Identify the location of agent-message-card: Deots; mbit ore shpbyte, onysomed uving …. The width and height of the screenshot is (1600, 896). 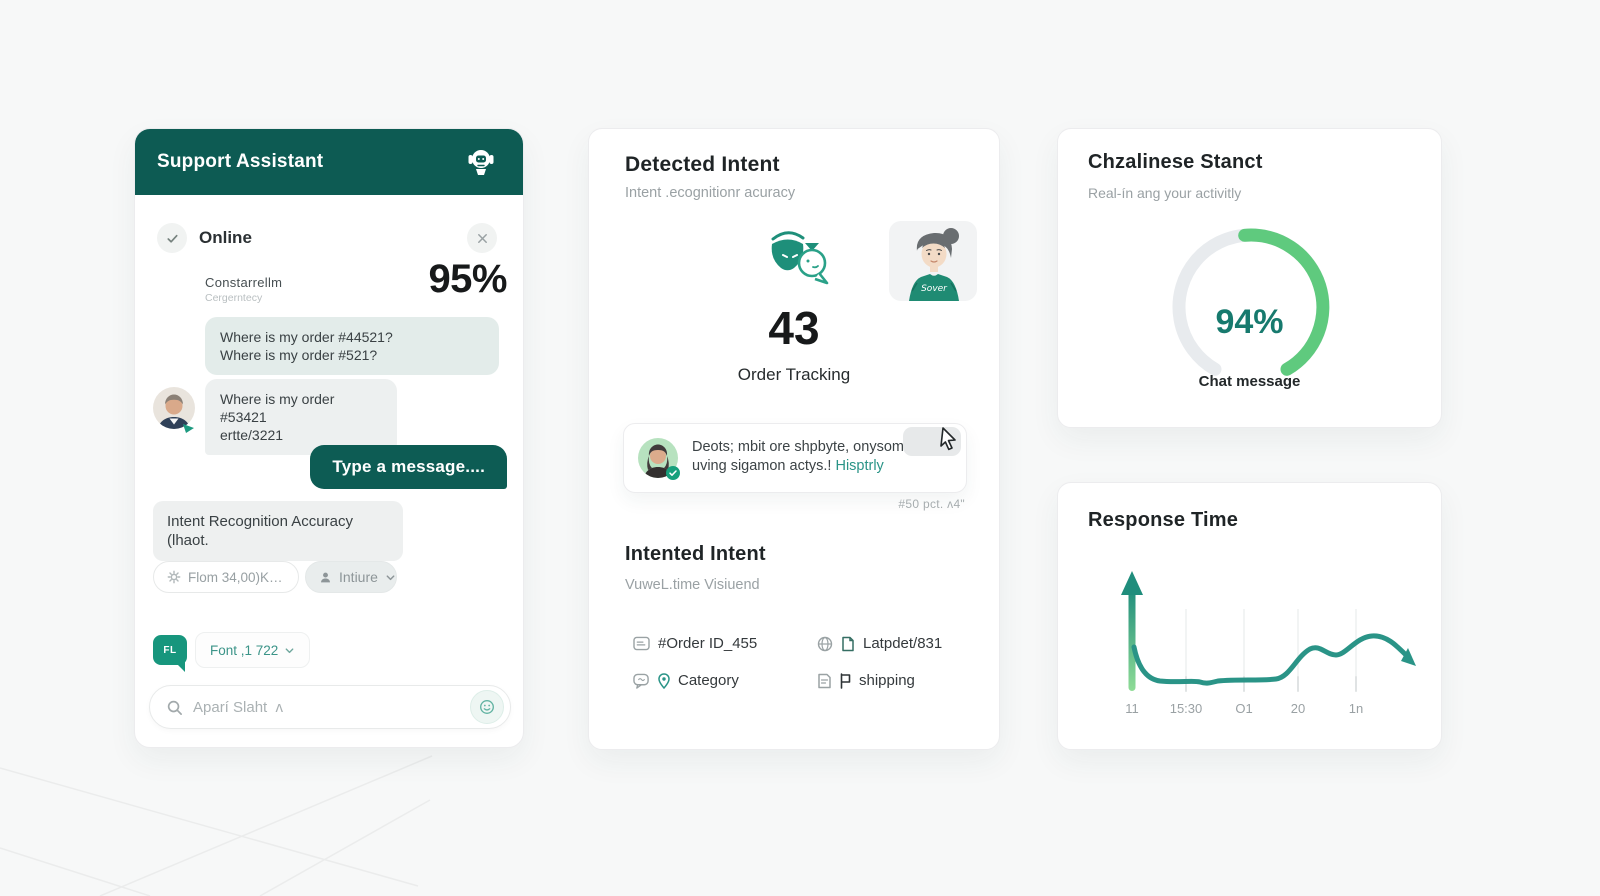
(795, 458).